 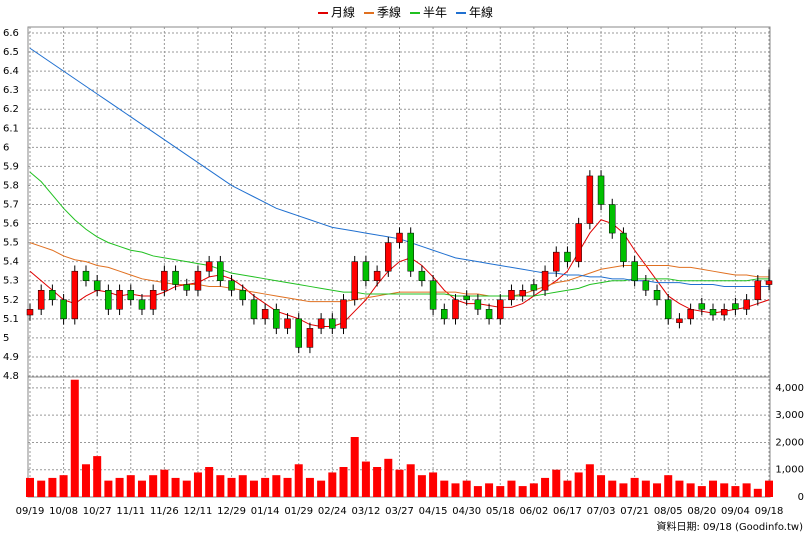 What do you see at coordinates (668, 511) in the screenshot?
I see `x-tick-label: 08/05` at bounding box center [668, 511].